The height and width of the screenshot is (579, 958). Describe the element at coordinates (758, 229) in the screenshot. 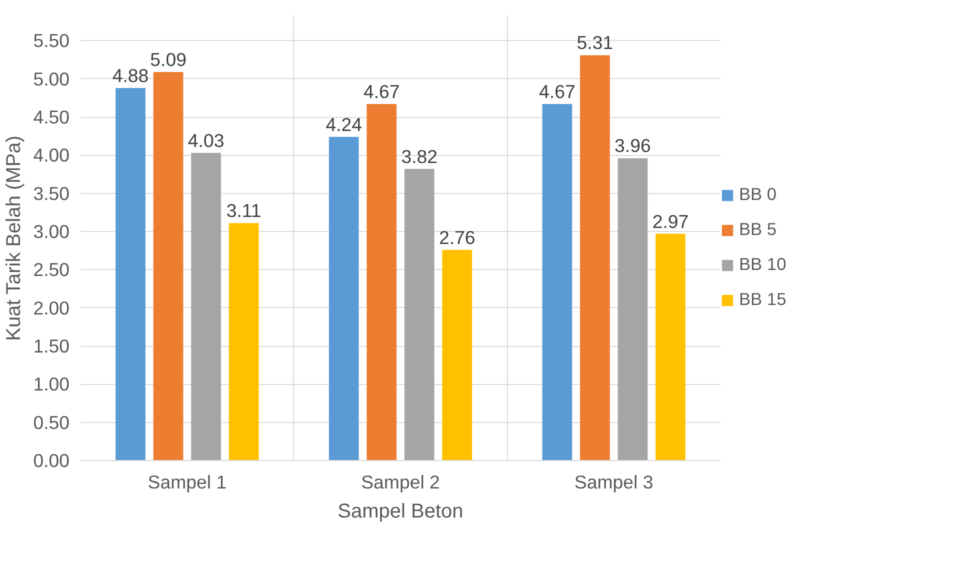

I see `legend-label: BB 5` at that location.